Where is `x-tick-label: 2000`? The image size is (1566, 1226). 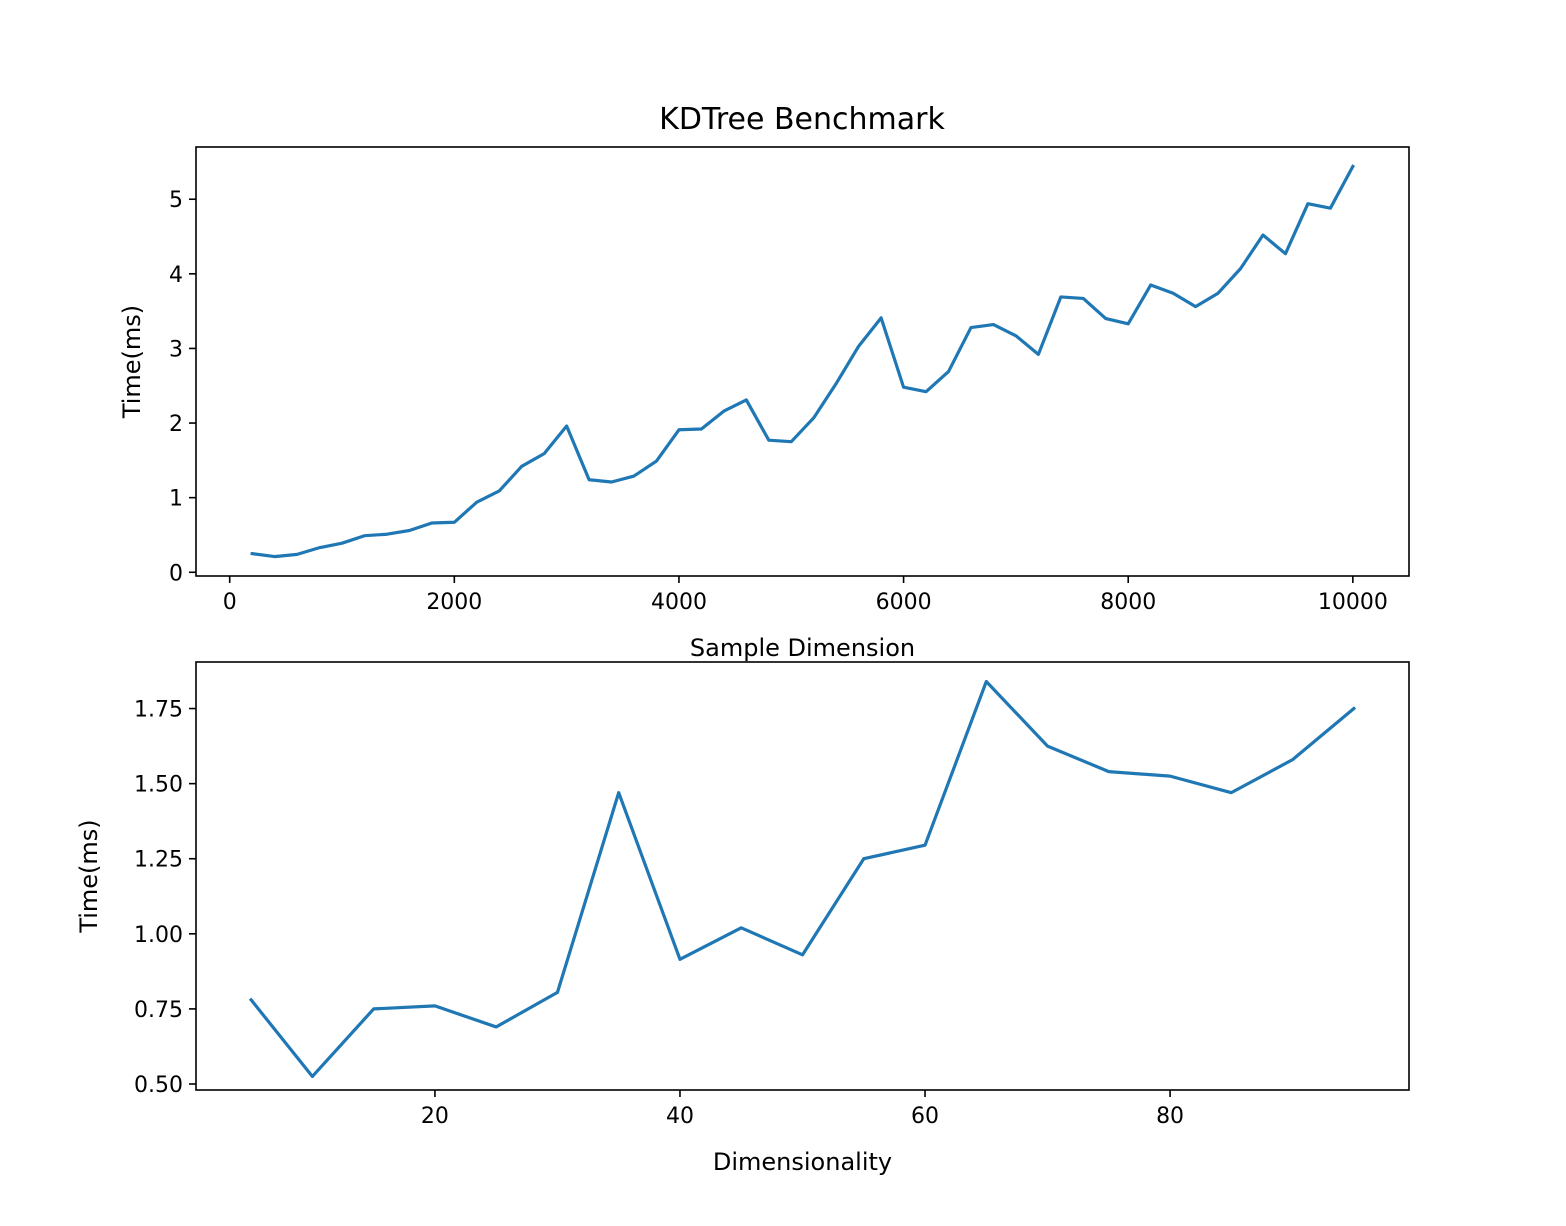
x-tick-label: 2000 is located at coordinates (454, 602).